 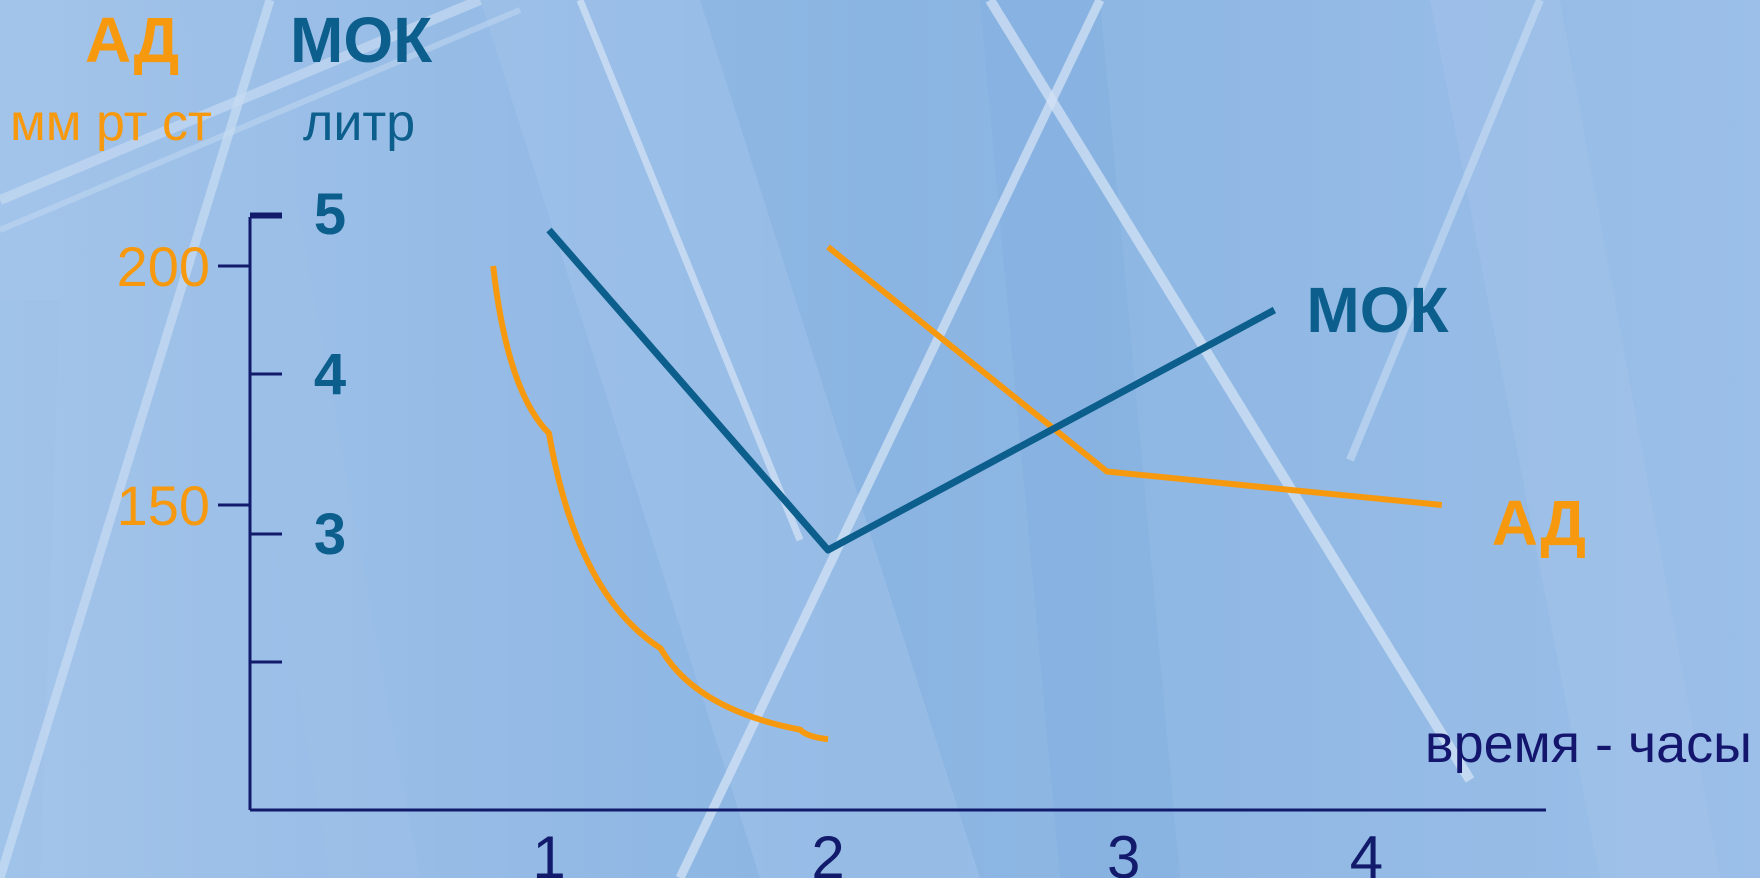 What do you see at coordinates (111, 123) in the screenshot?
I see `left-axis-unit: мм рт ст` at bounding box center [111, 123].